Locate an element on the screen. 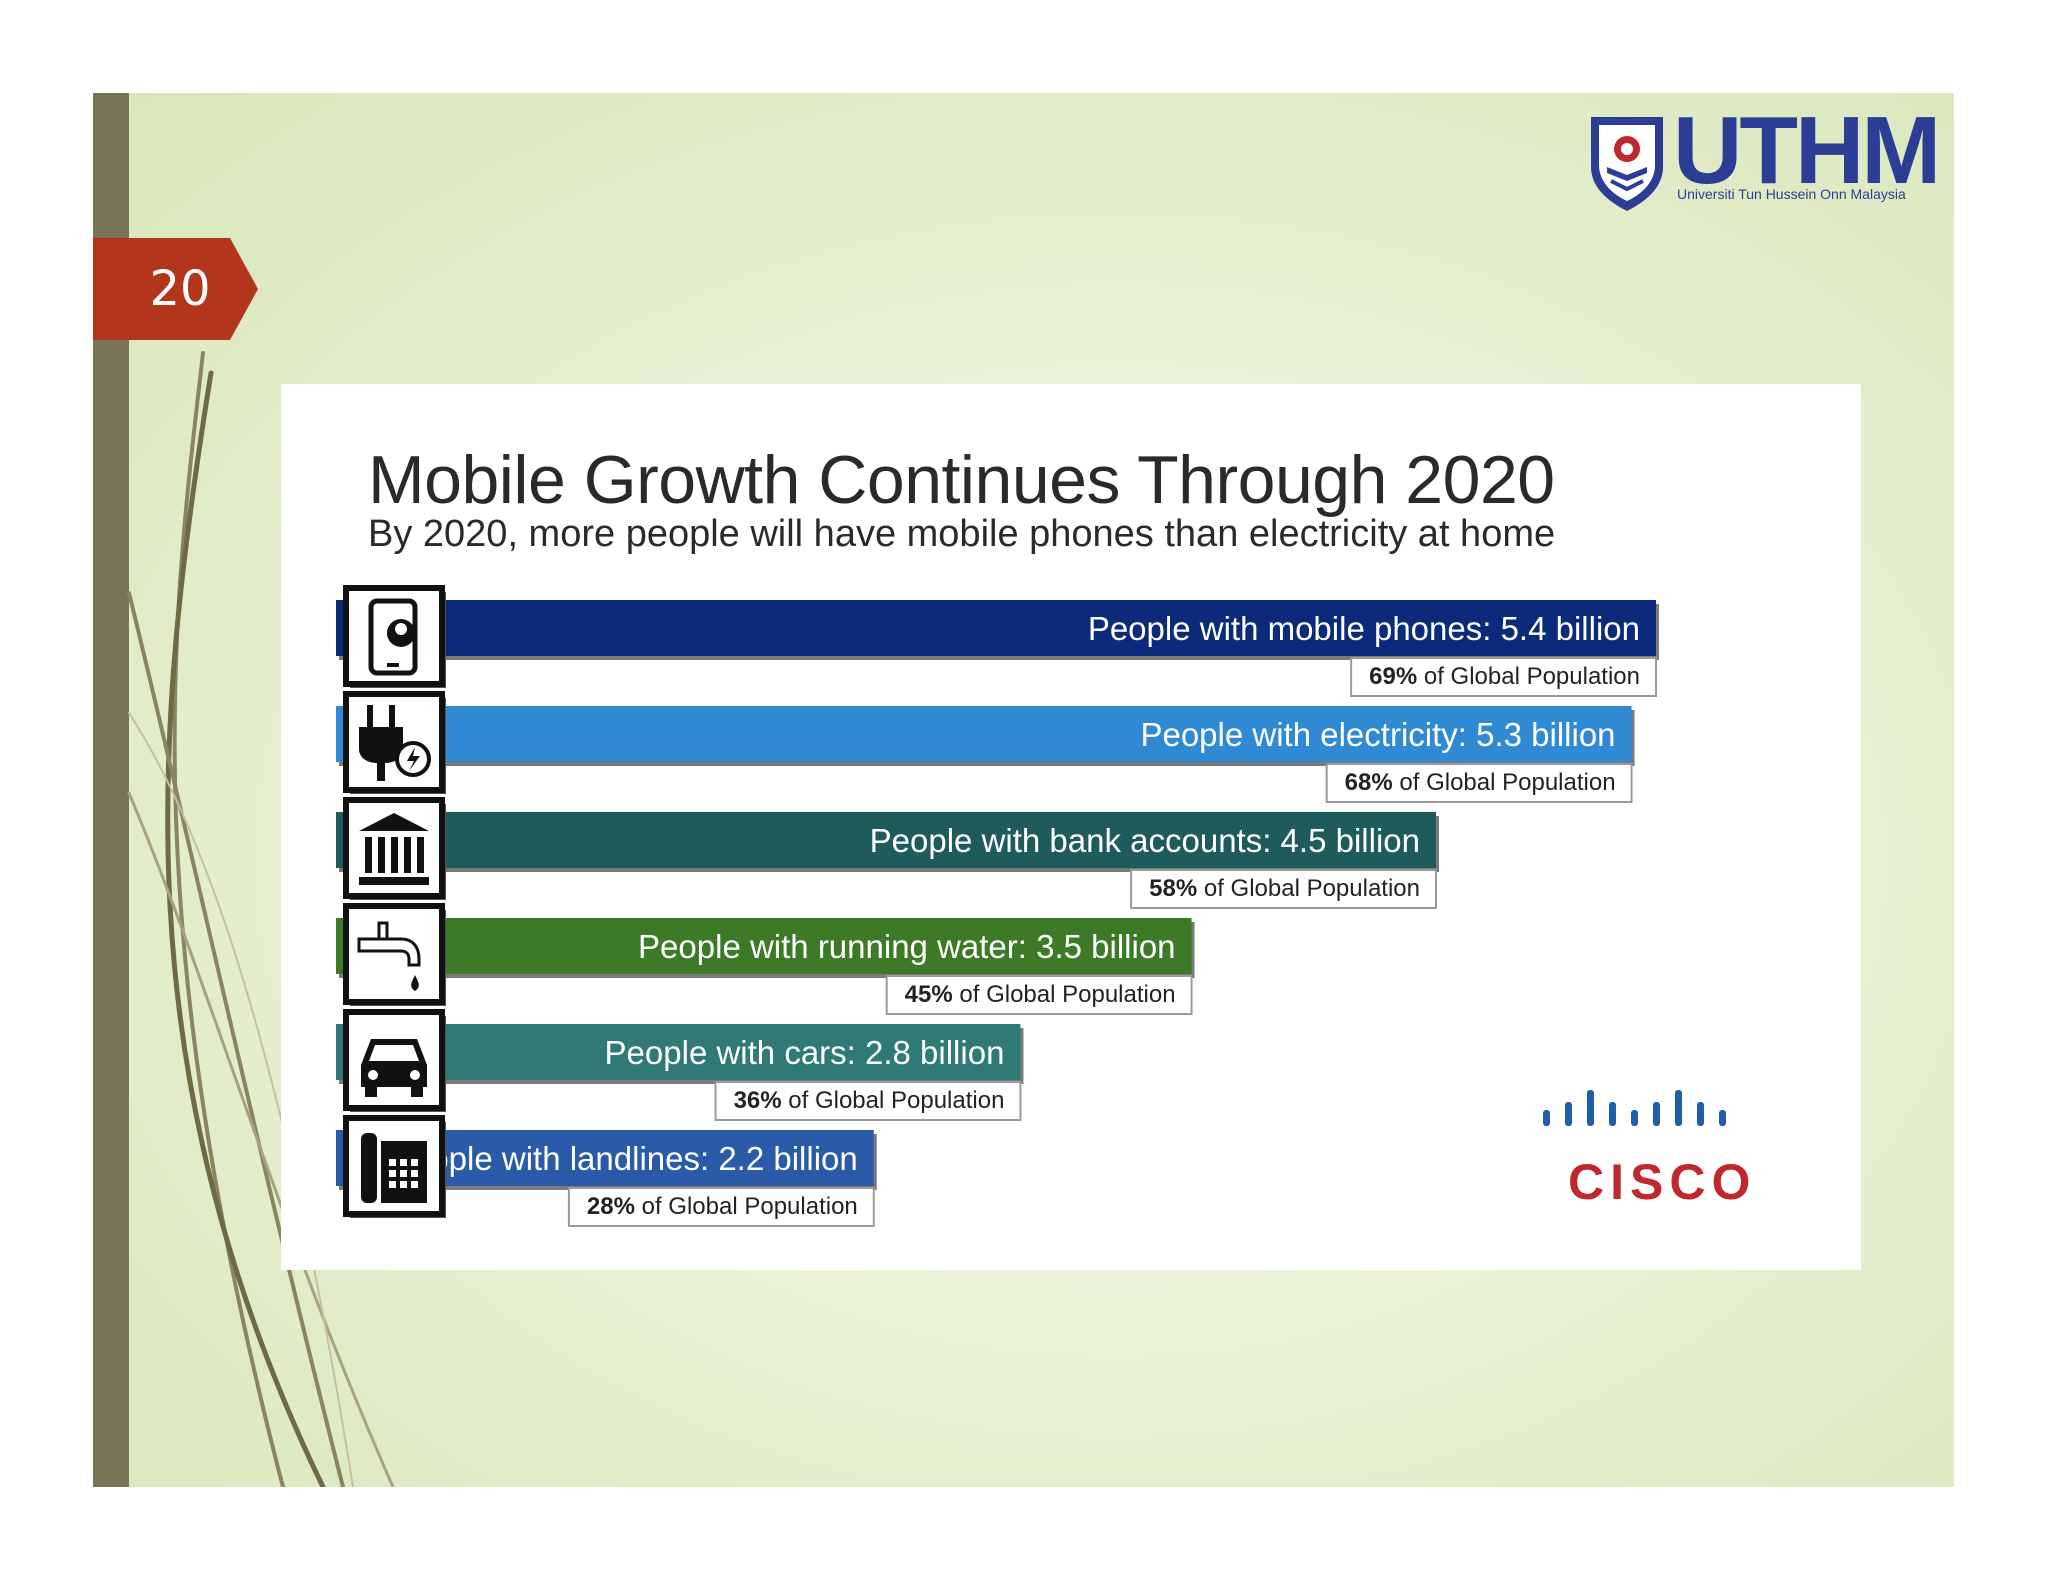 This screenshot has height=1582, width=2048. percent-label: 45% of Global Population is located at coordinates (1040, 994).